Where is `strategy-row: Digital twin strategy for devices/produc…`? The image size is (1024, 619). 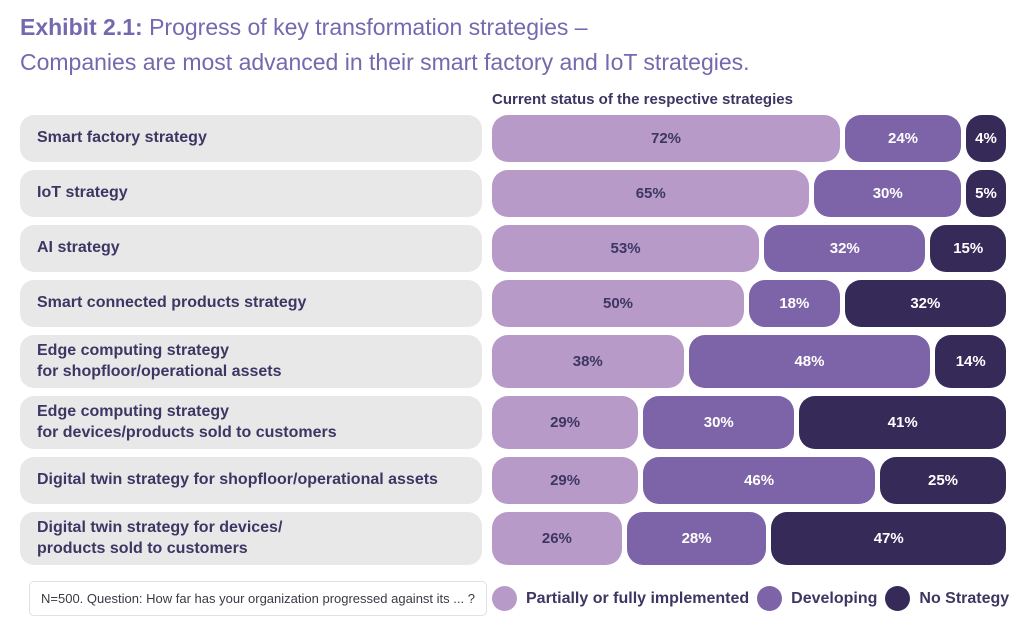
strategy-row: Digital twin strategy for devices/produc… is located at coordinates (513, 538).